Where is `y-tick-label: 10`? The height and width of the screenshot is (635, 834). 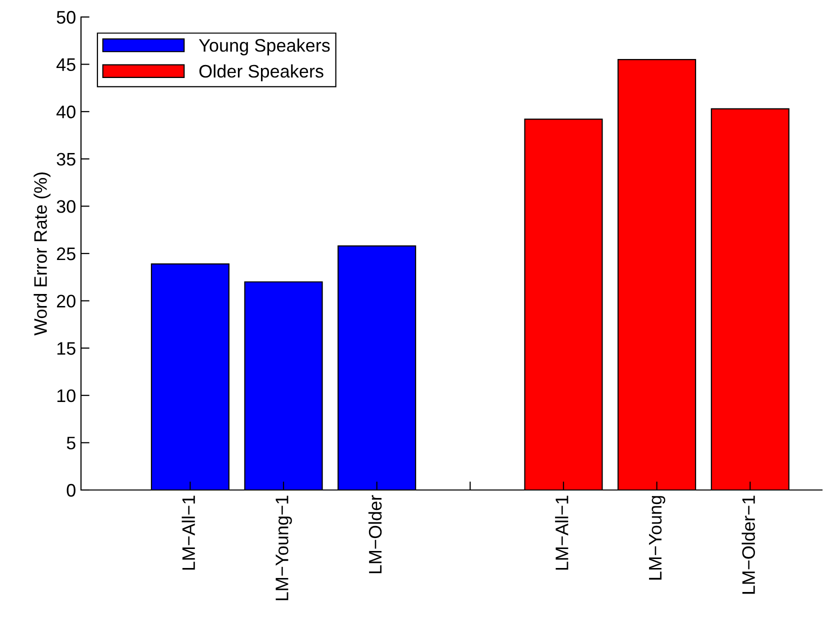
y-tick-label: 10 is located at coordinates (66, 395).